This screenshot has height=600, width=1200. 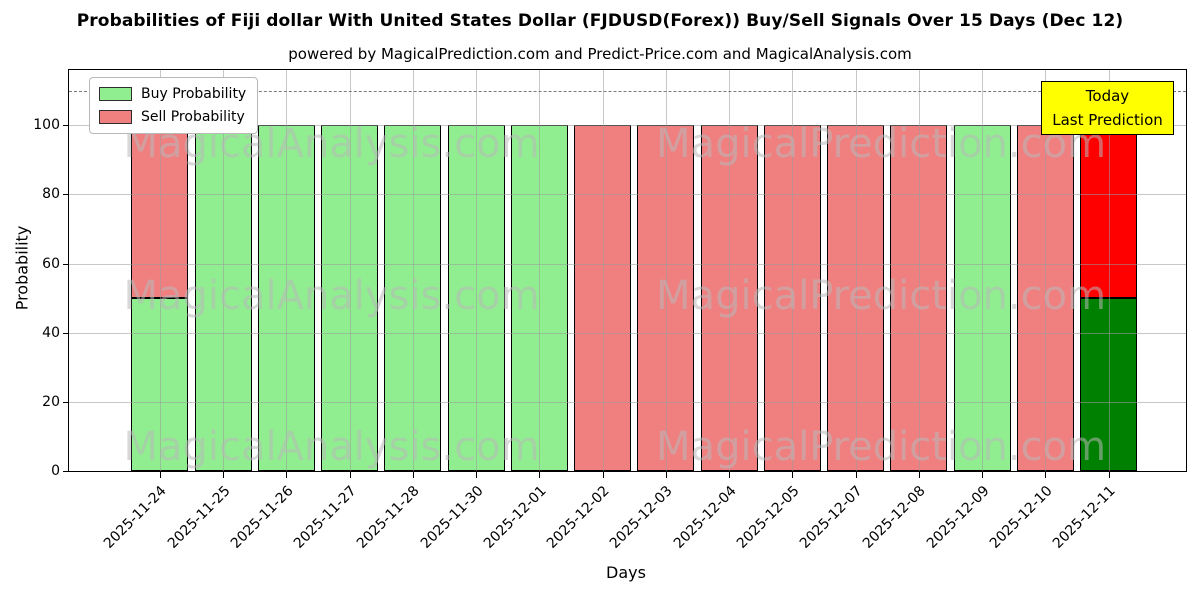 I want to click on x-tick-label: 2025-11-25, so click(x=199, y=517).